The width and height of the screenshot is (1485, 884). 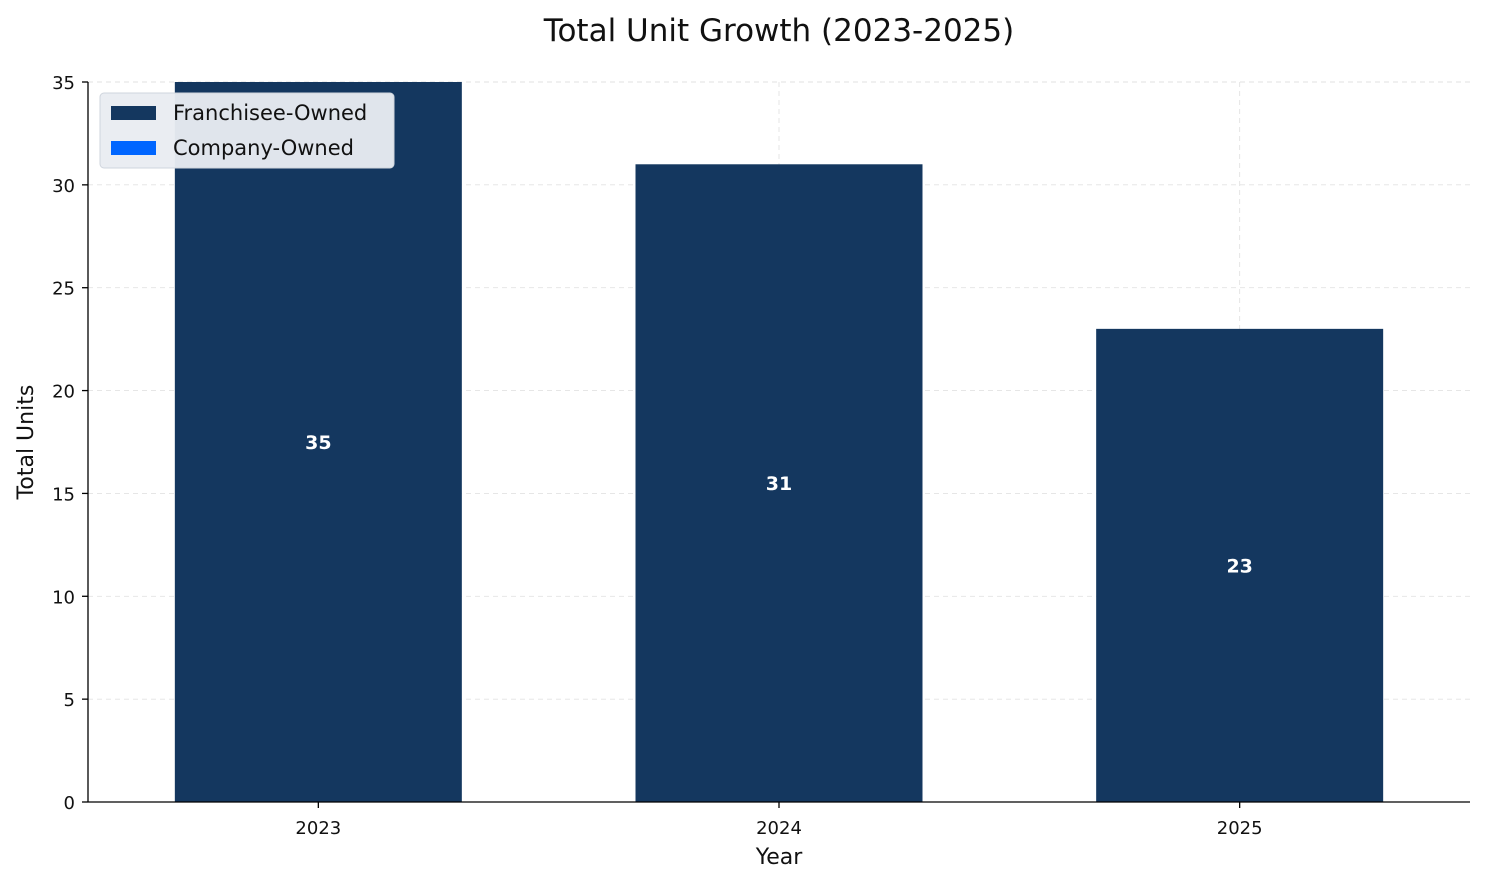 I want to click on legend: Franchisee-Owned Company-Owned, so click(x=247, y=130).